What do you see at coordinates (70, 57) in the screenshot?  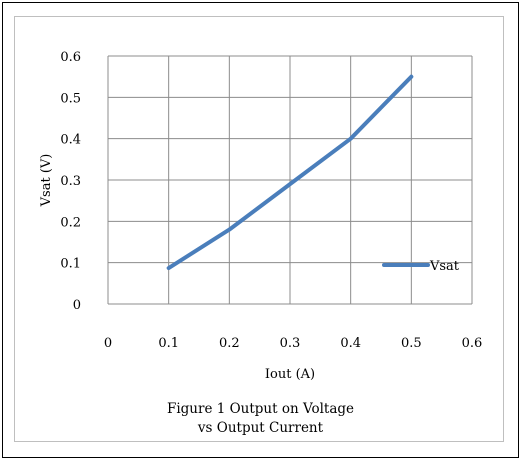 I see `y-tick-label: 0.6` at bounding box center [70, 57].